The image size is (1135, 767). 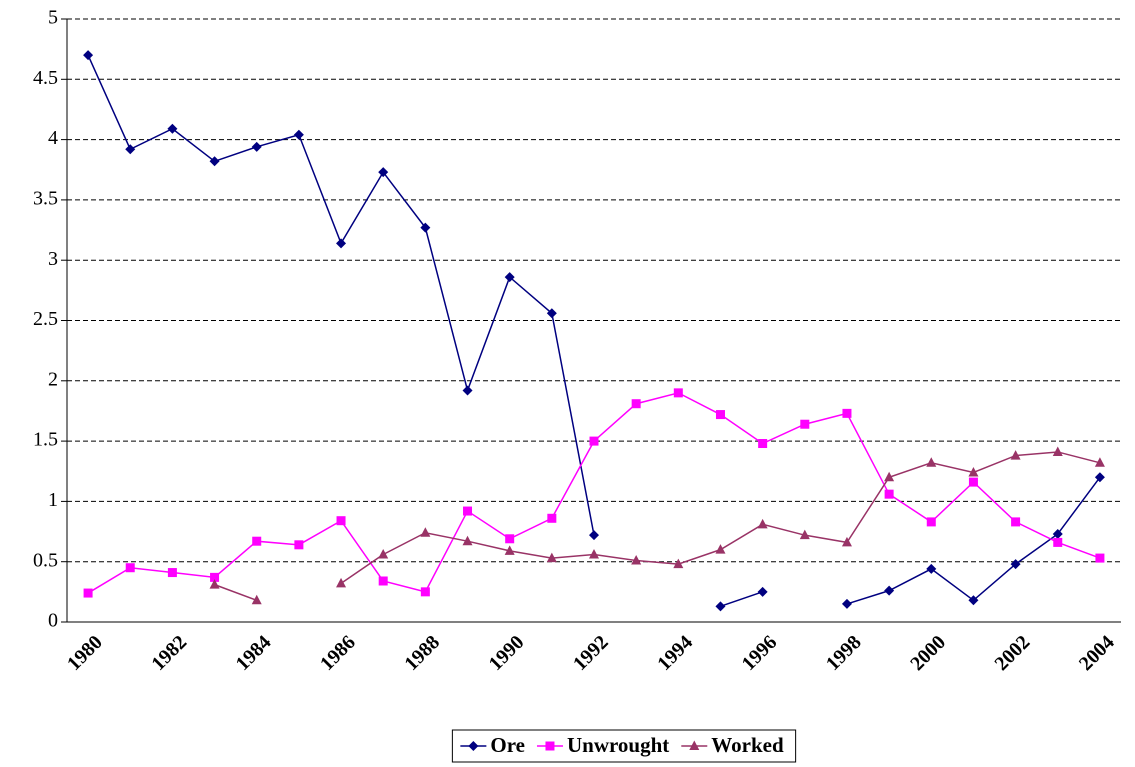 I want to click on x-tick-label: 1988, so click(x=422, y=653).